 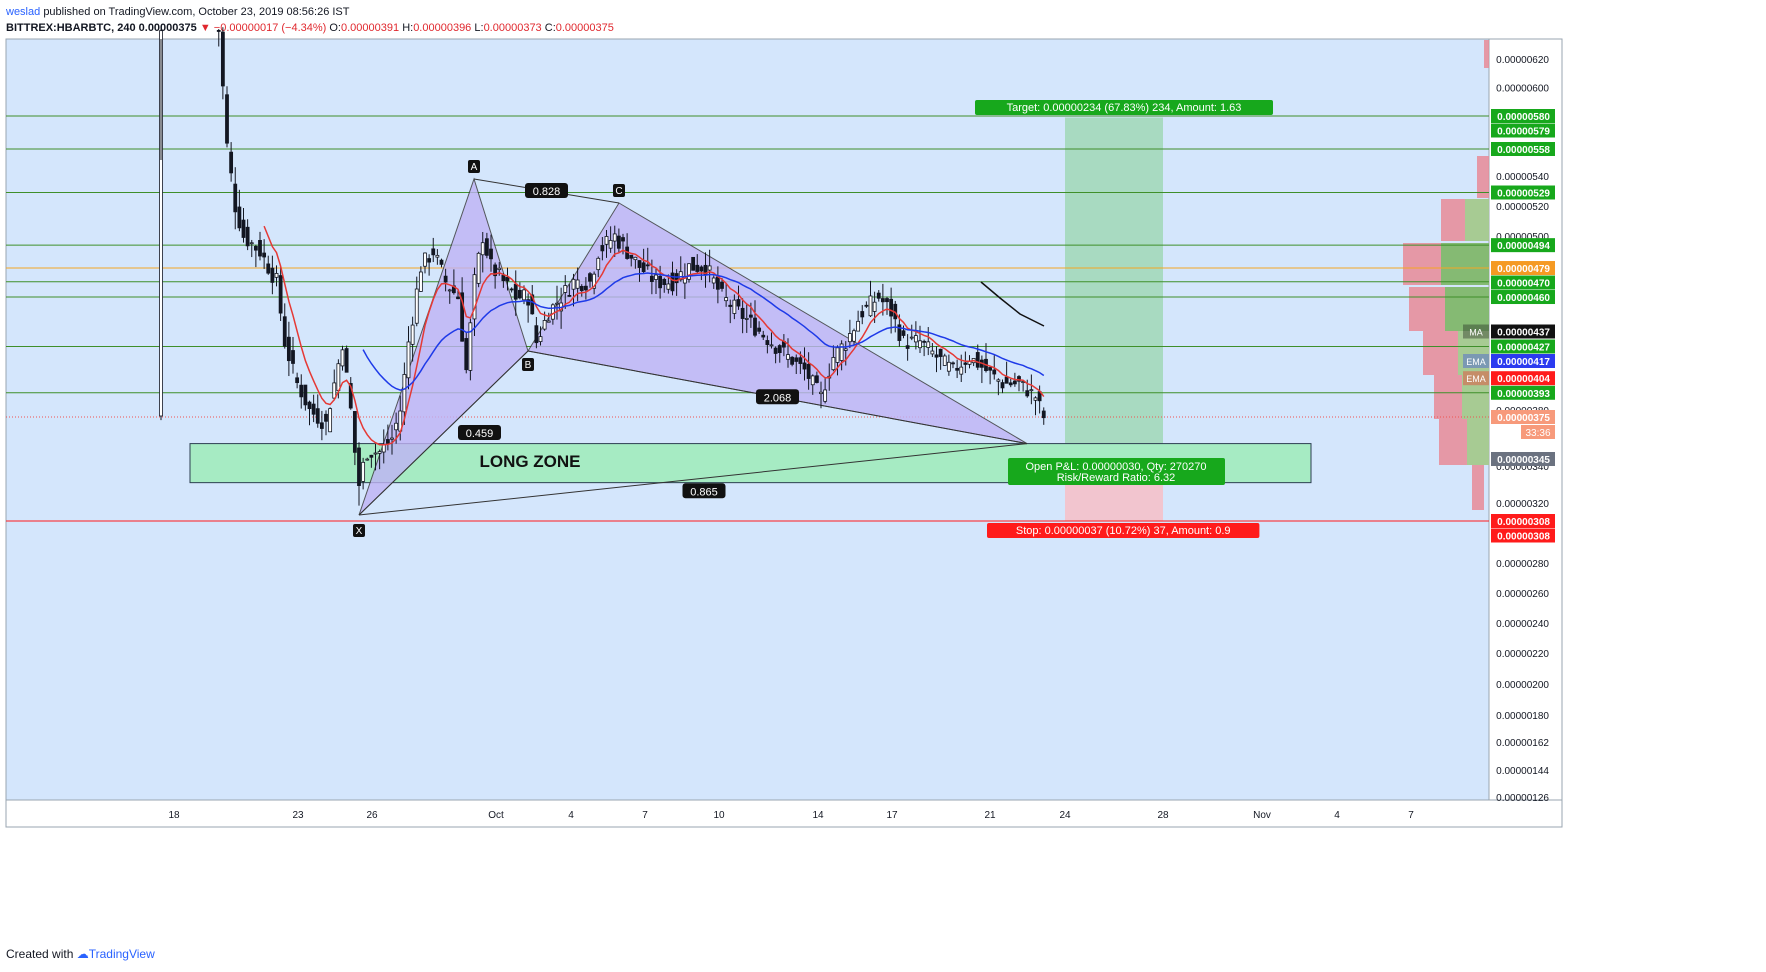 I want to click on x-tick-label: 4, so click(x=1337, y=815).